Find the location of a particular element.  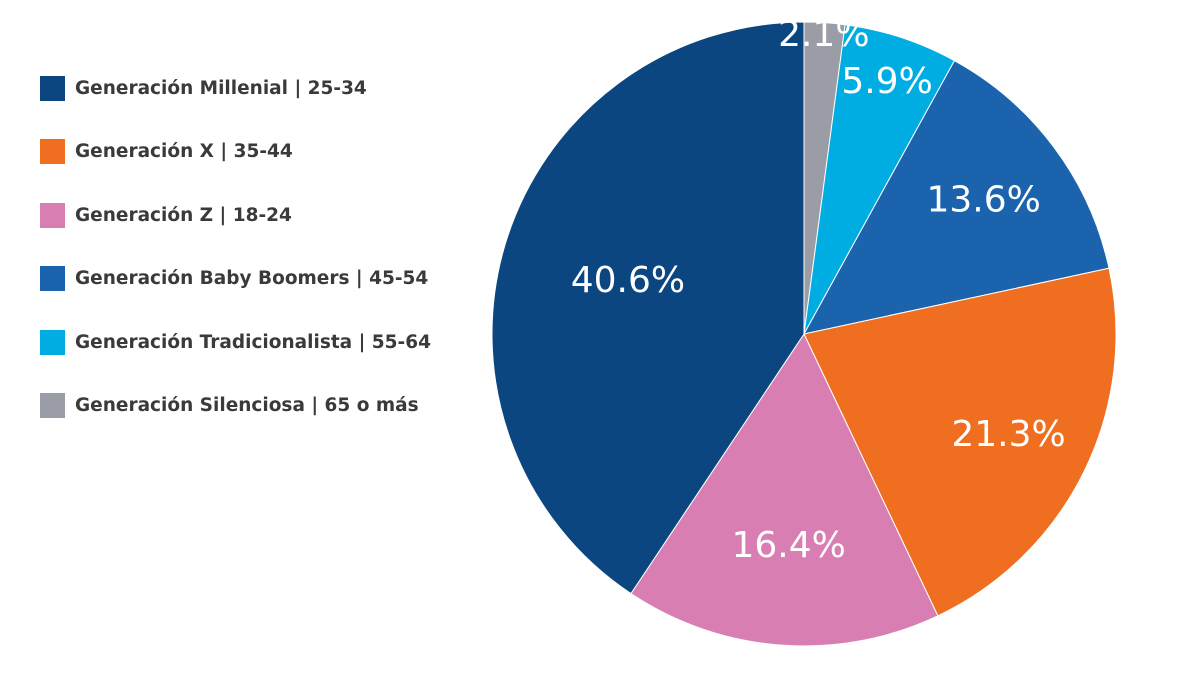

legend-item-generacion-x: Generación X | 35-44 is located at coordinates (235, 152).